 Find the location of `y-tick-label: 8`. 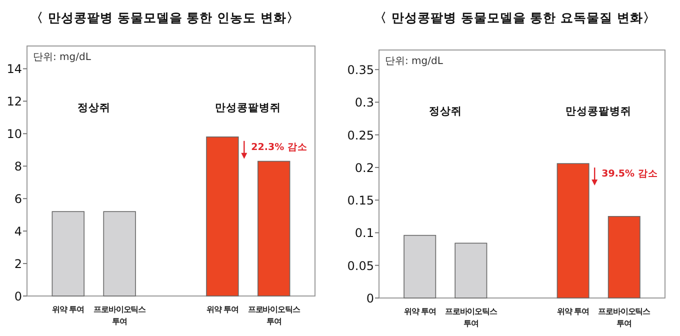

y-tick-label: 8 is located at coordinates (18, 167).